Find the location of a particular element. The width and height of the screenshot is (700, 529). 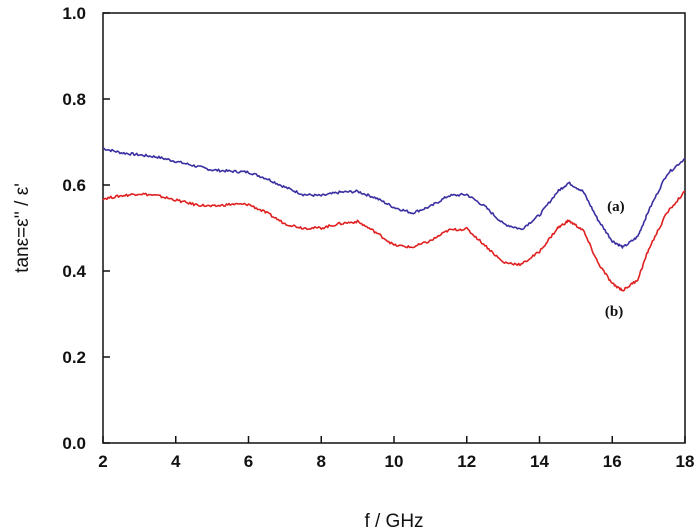

x-tick-label: 14 is located at coordinates (539, 461).